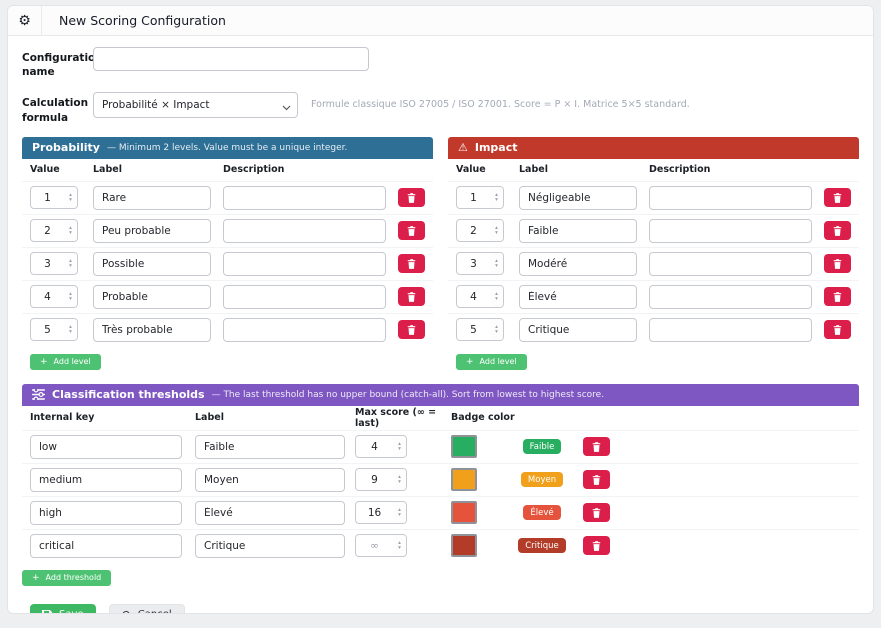  What do you see at coordinates (25, 20) in the screenshot?
I see `gear-icon: ⚙` at bounding box center [25, 20].